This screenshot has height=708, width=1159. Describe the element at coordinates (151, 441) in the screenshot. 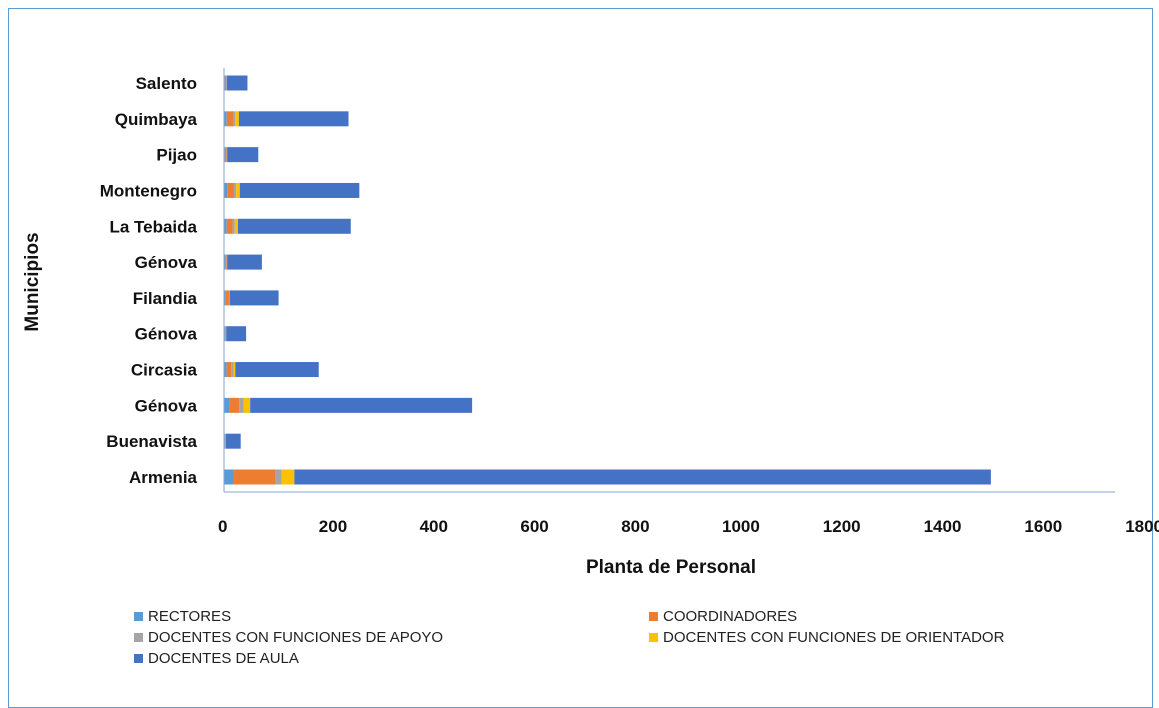

I see `y-tick-label: Buenavista` at that location.